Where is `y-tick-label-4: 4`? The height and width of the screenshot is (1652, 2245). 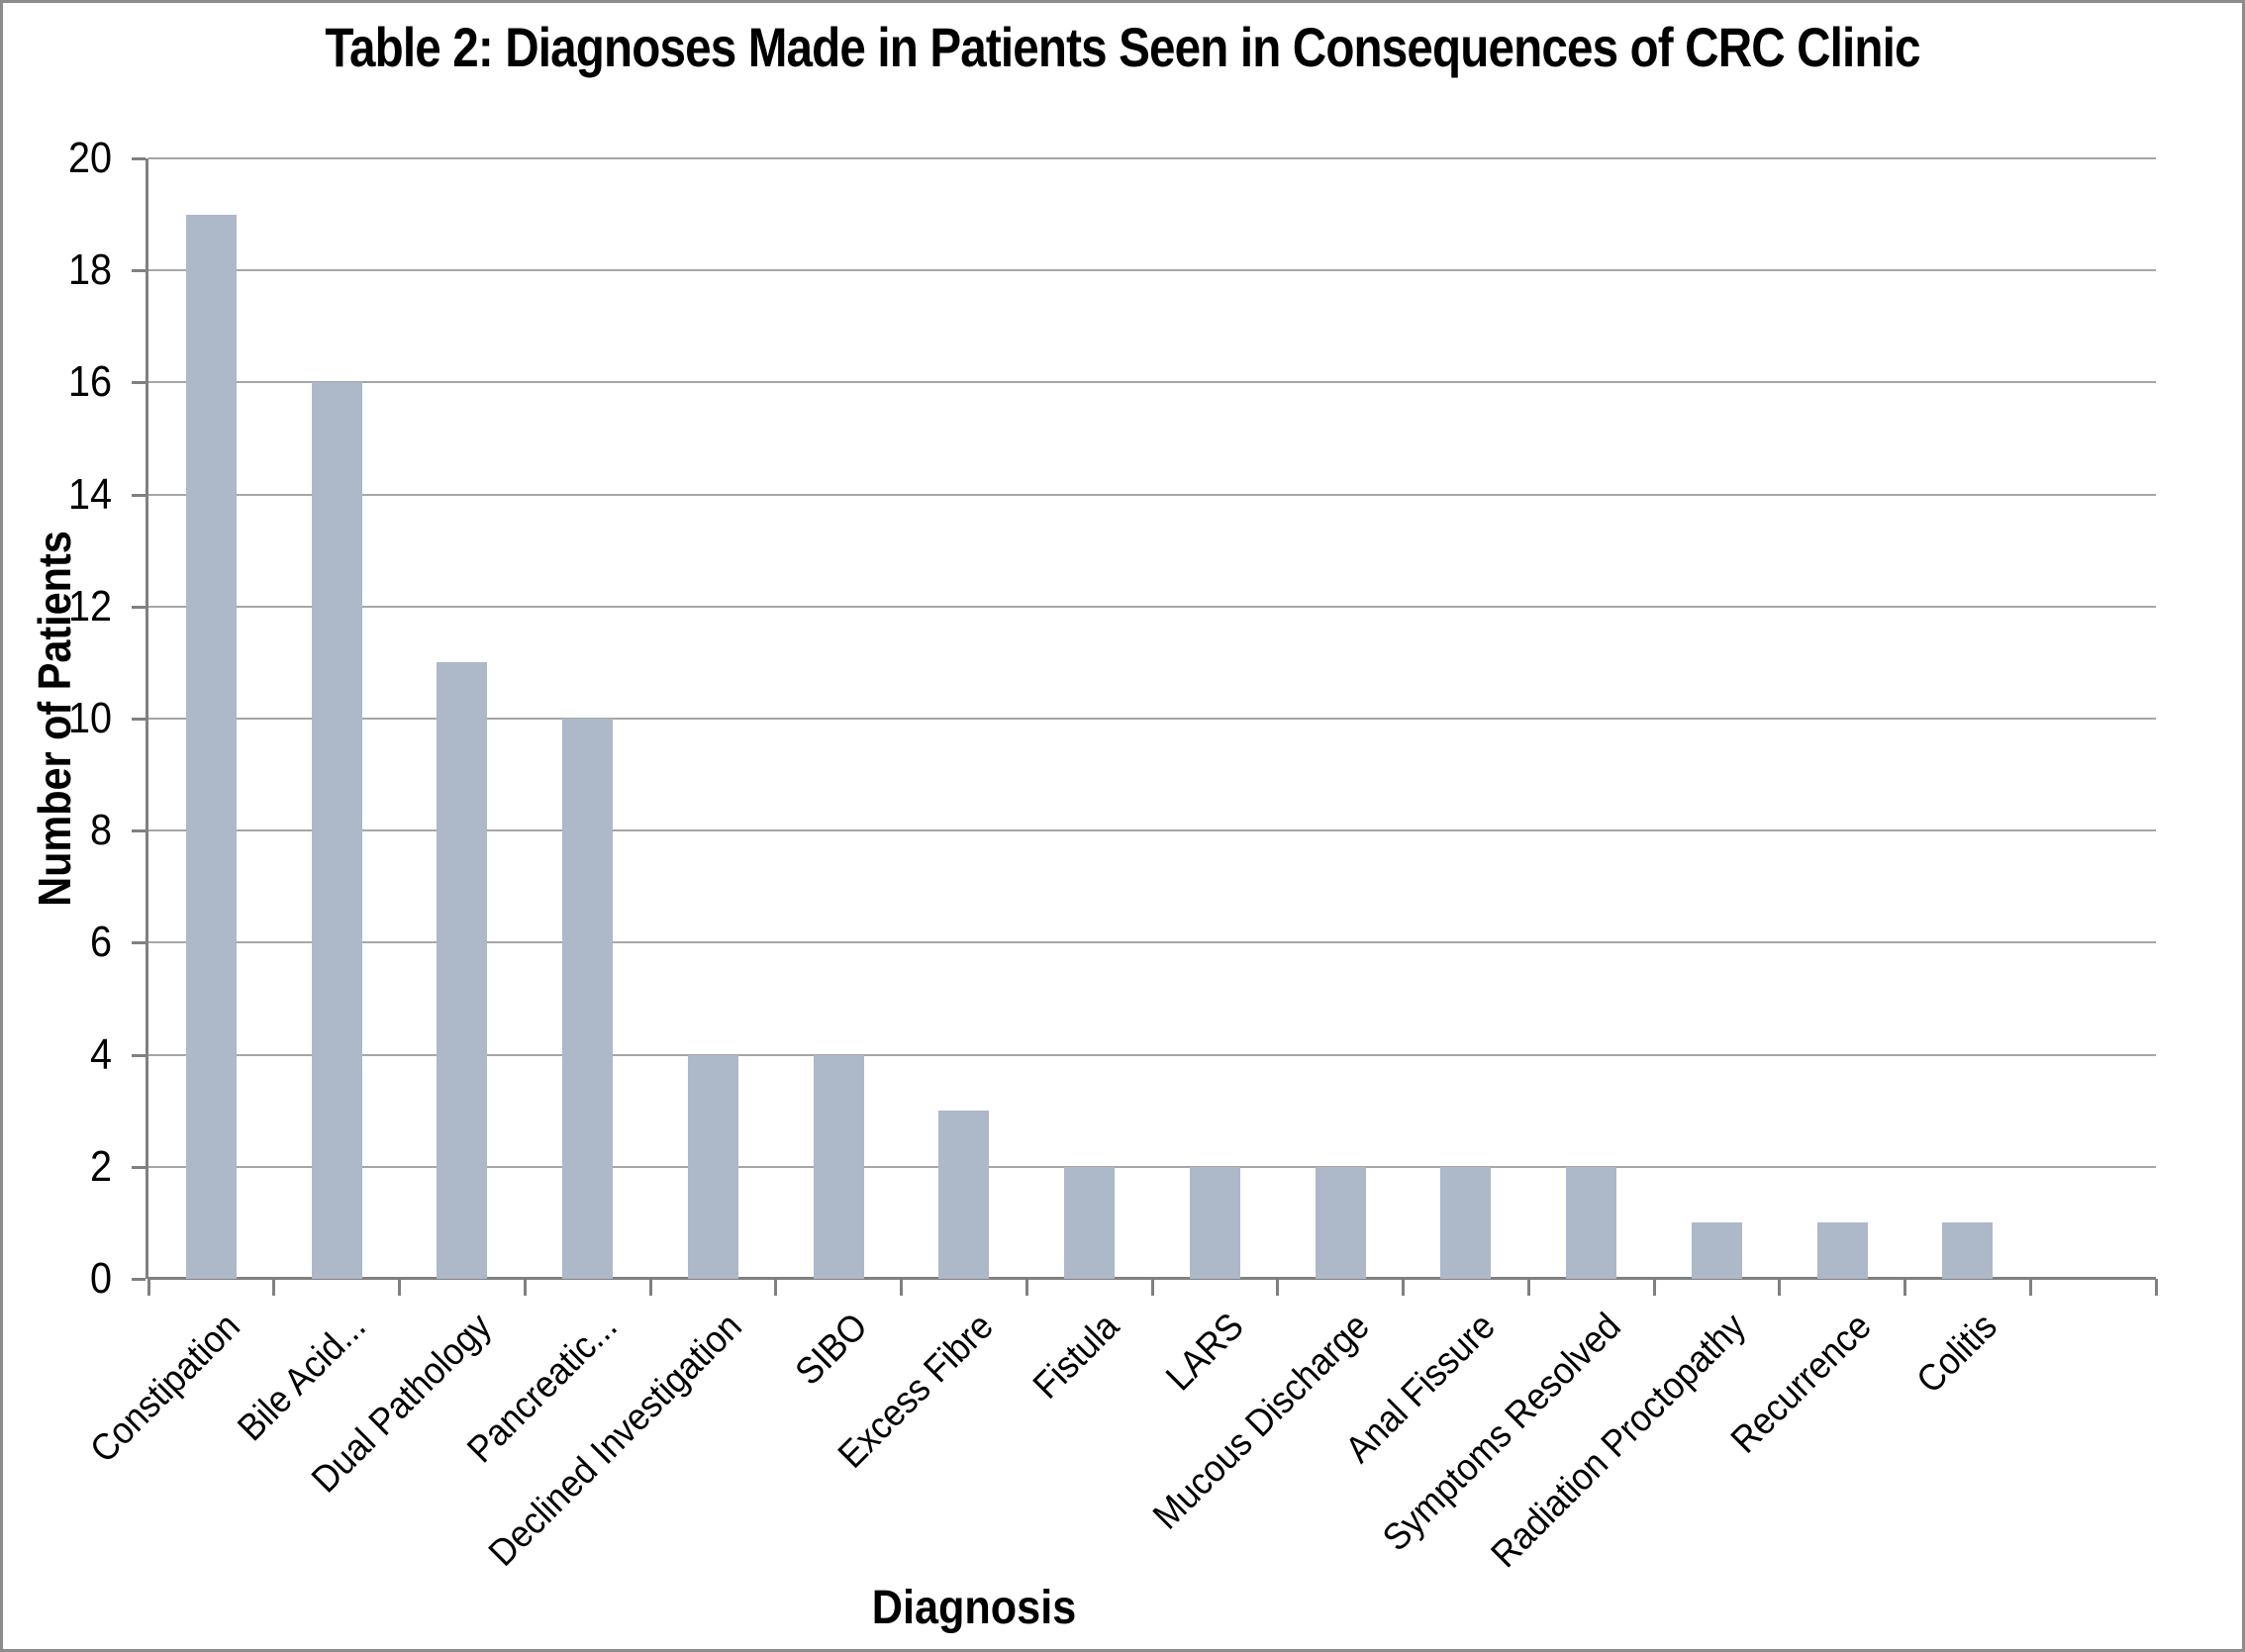 y-tick-label-4: 4 is located at coordinates (100, 1054).